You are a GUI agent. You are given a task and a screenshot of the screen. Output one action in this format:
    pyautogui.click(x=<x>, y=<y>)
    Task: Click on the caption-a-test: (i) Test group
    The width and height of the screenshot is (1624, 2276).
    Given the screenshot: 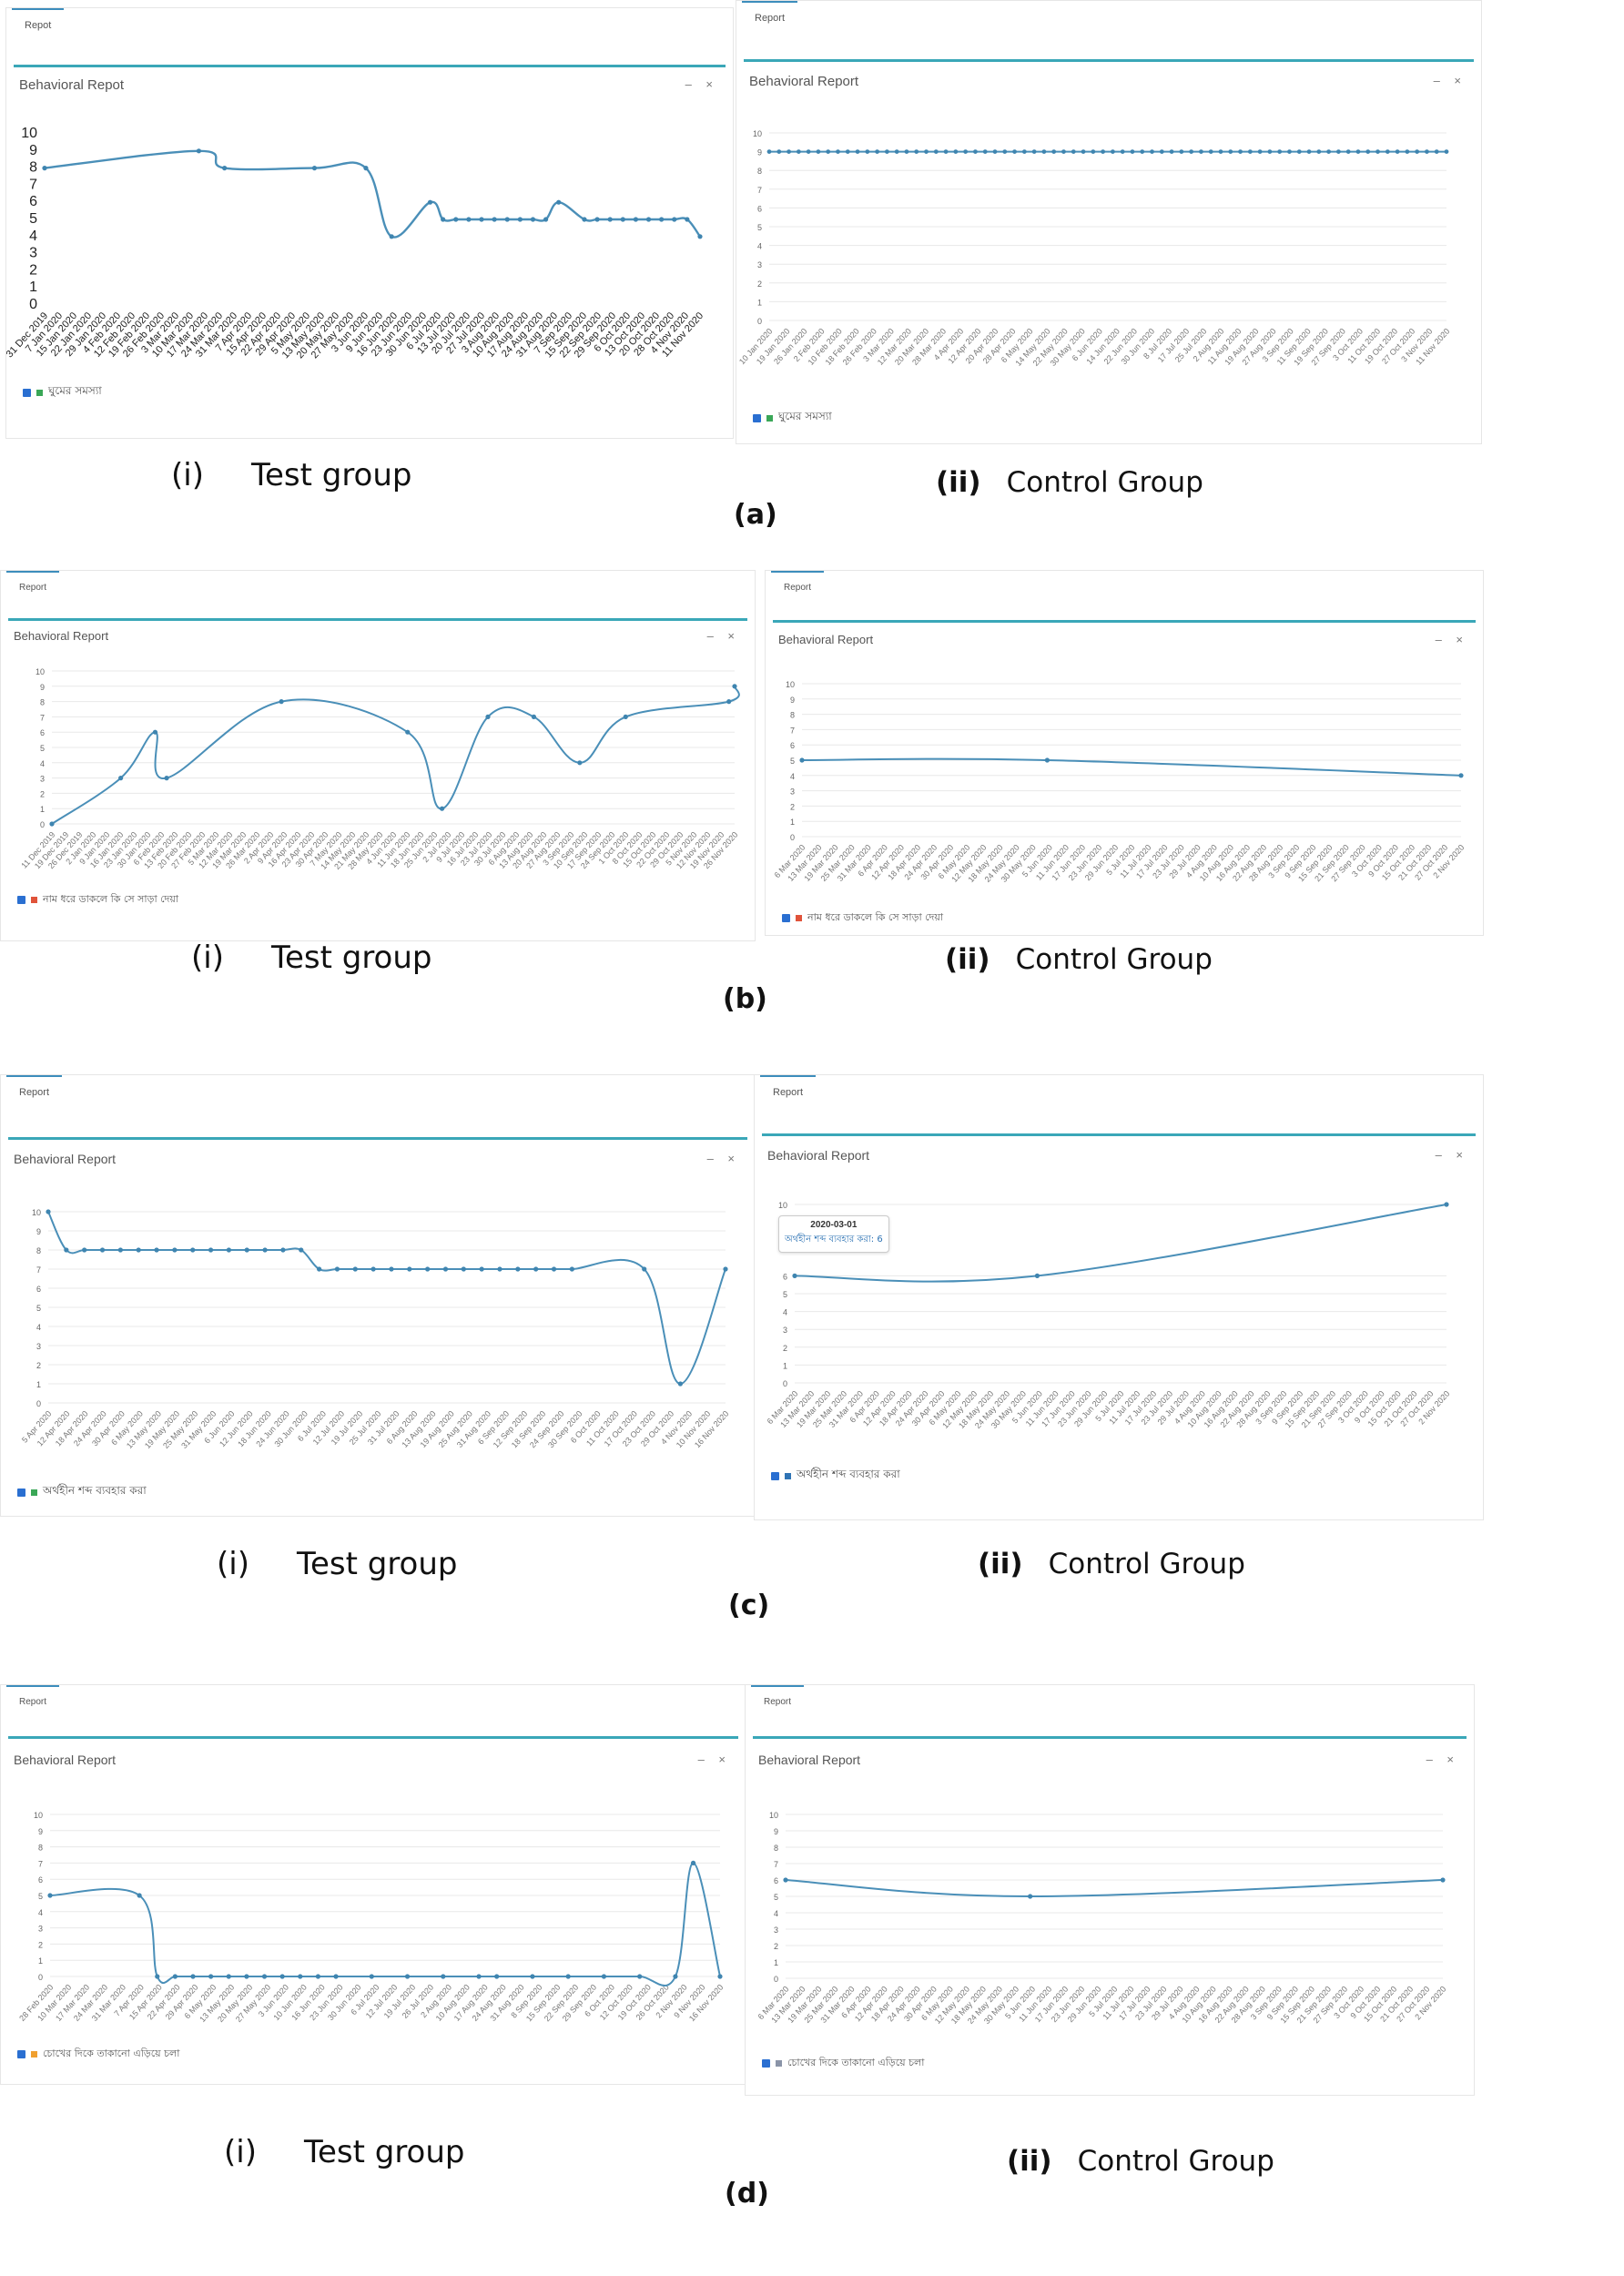 What is the action you would take?
    pyautogui.click(x=292, y=475)
    